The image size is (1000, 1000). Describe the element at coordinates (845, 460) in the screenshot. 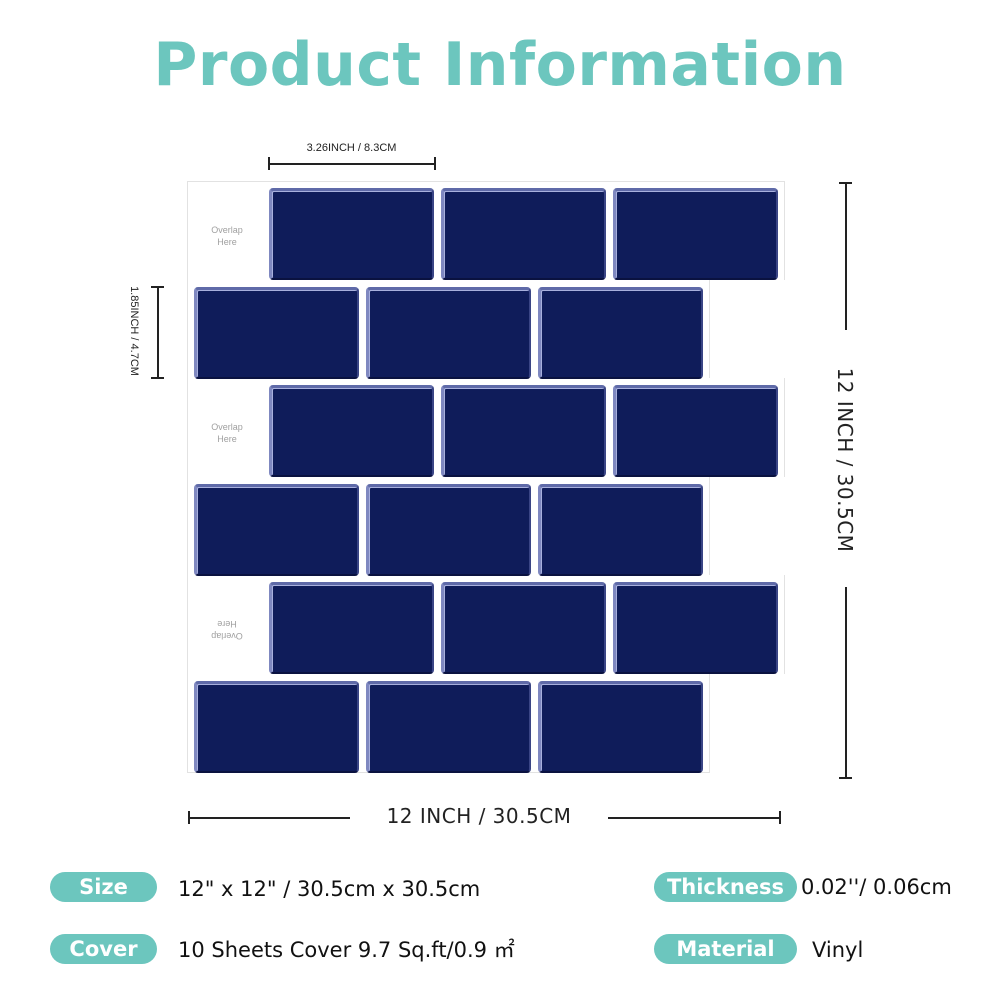

I see `sheet-height-label: 12 INCH / 30.5CM` at that location.